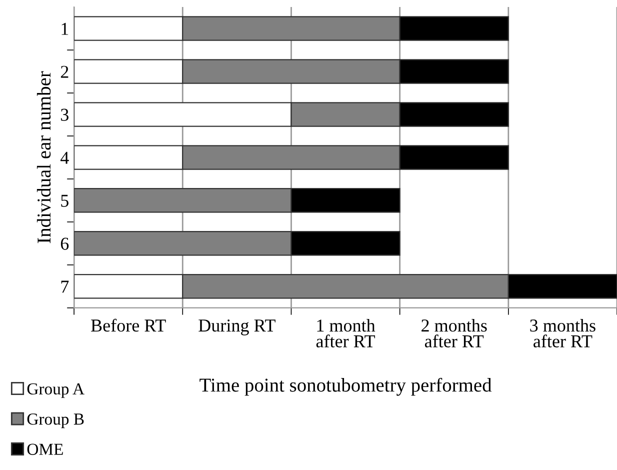 The height and width of the screenshot is (470, 617). I want to click on y-tick-label: 4, so click(64, 158).